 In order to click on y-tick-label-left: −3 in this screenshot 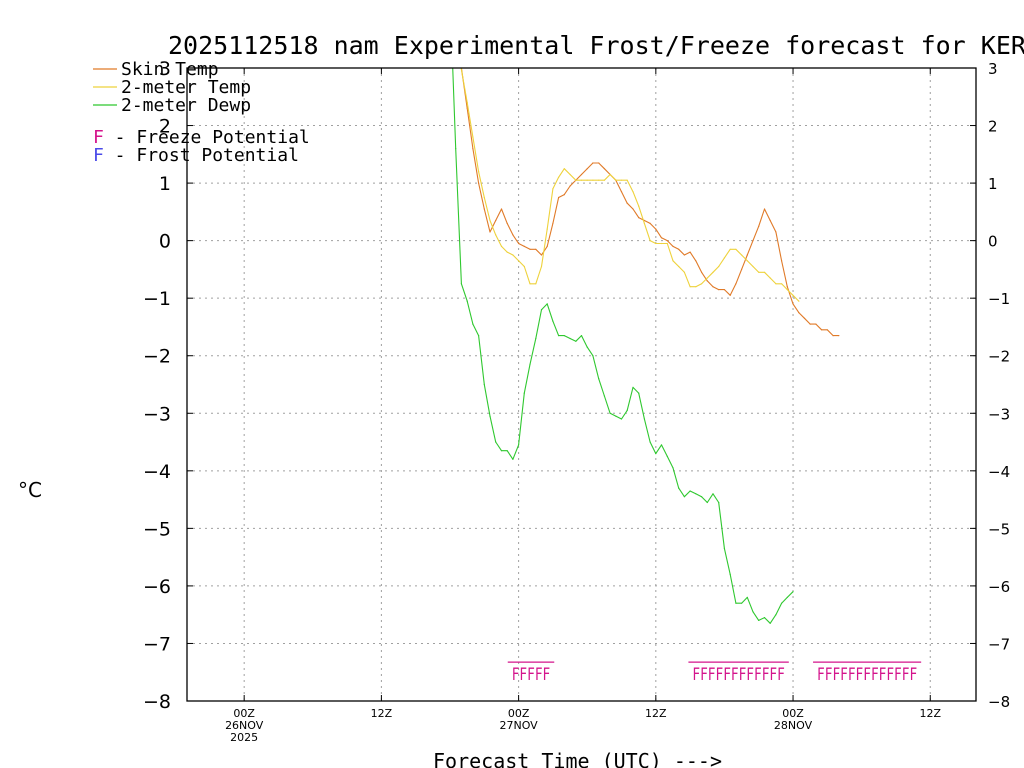, I will do `click(157, 414)`.